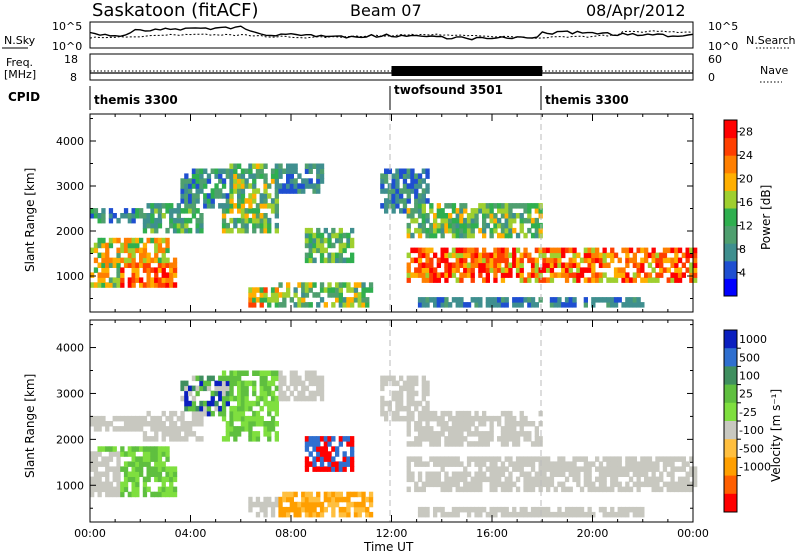 This screenshot has height=554, width=800. What do you see at coordinates (593, 533) in the screenshot?
I see `x-tick-label: 20:00` at bounding box center [593, 533].